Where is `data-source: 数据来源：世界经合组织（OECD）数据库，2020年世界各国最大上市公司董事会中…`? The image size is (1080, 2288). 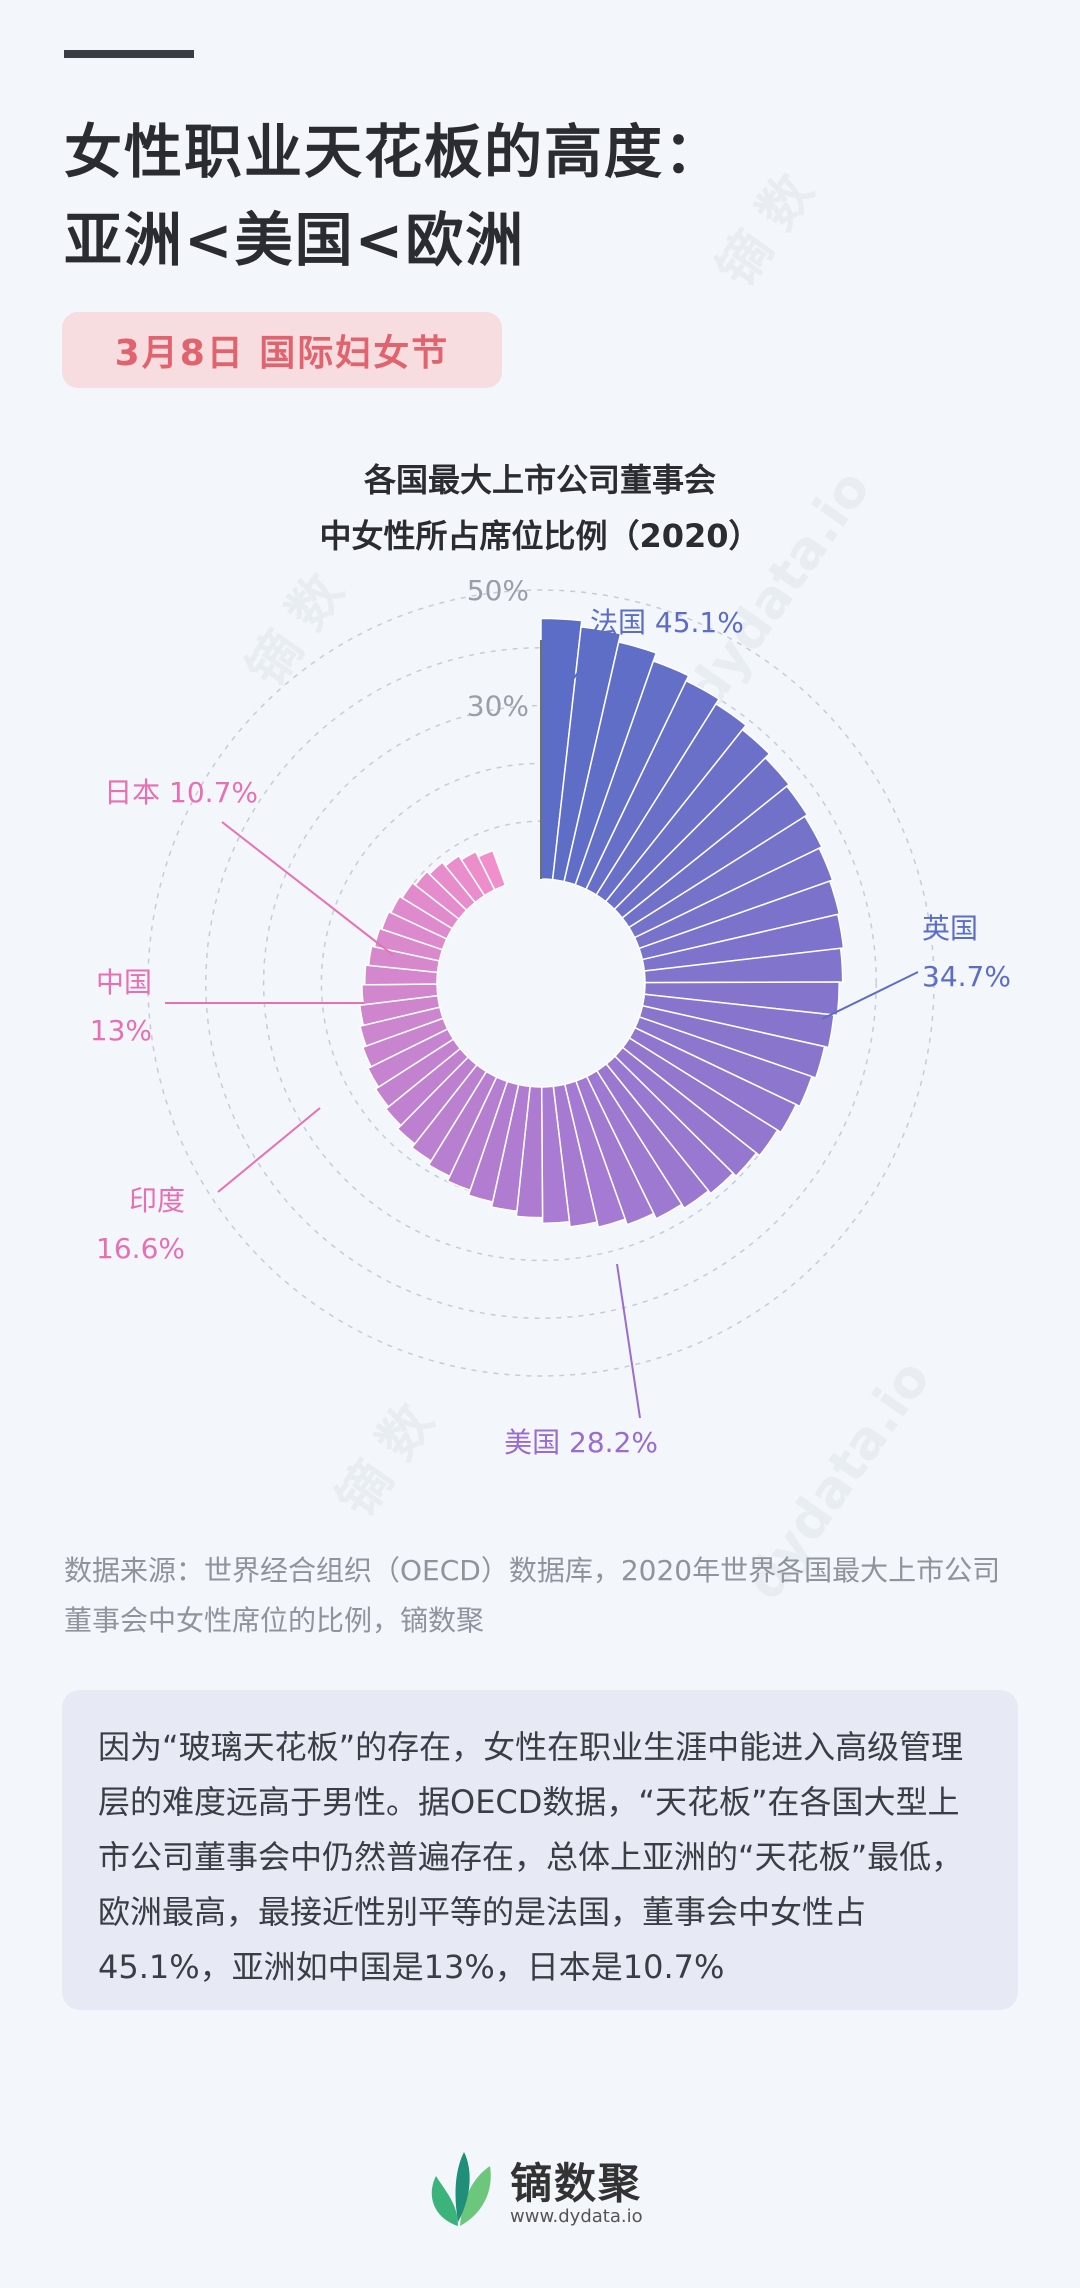
data-source: 数据来源：世界经合组织（OECD）数据库，2020年世界各国最大上市公司董事会中… is located at coordinates (532, 1595).